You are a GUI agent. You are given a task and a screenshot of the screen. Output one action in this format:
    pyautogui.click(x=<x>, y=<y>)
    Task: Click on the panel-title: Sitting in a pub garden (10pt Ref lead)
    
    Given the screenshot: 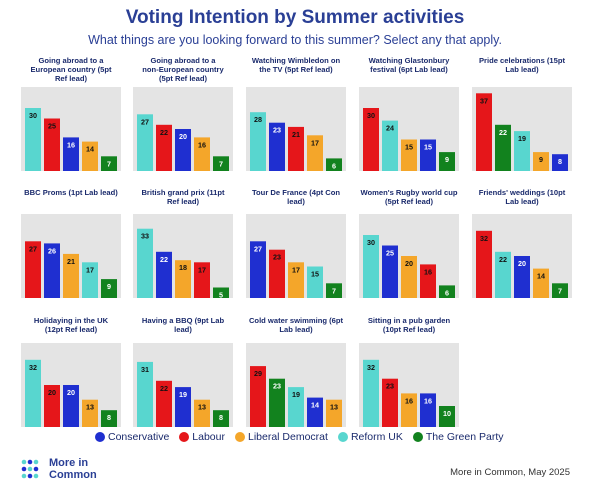 What is the action you would take?
    pyautogui.click(x=409, y=325)
    